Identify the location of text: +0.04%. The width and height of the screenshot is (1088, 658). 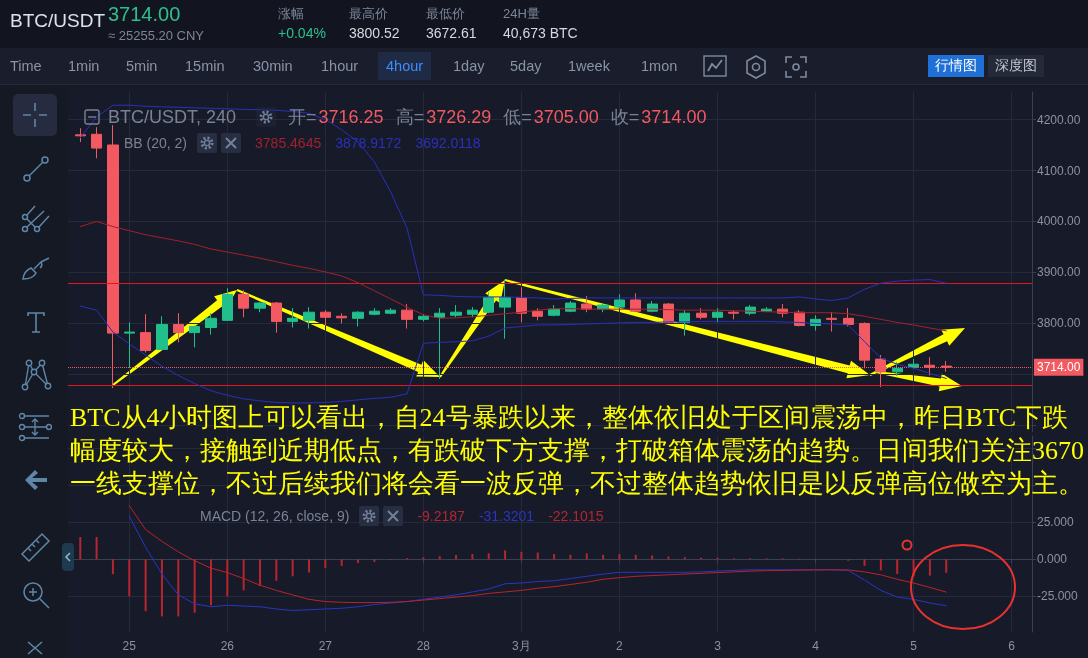
(302, 33).